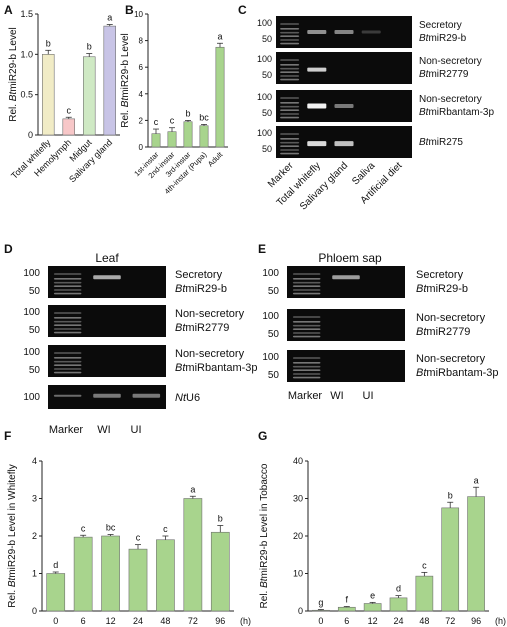 The height and width of the screenshot is (627, 507). What do you see at coordinates (26, 14) in the screenshot?
I see `y-tick-label: 1.5` at bounding box center [26, 14].